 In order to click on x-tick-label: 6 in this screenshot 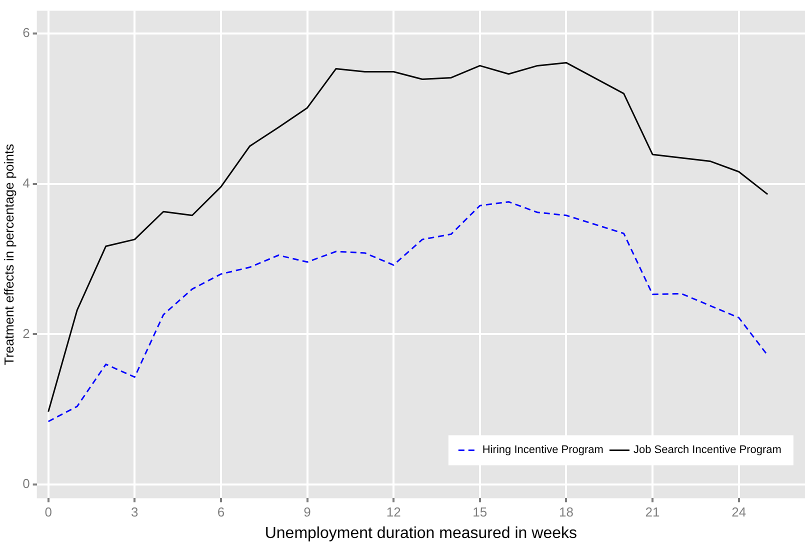, I will do `click(221, 512)`.